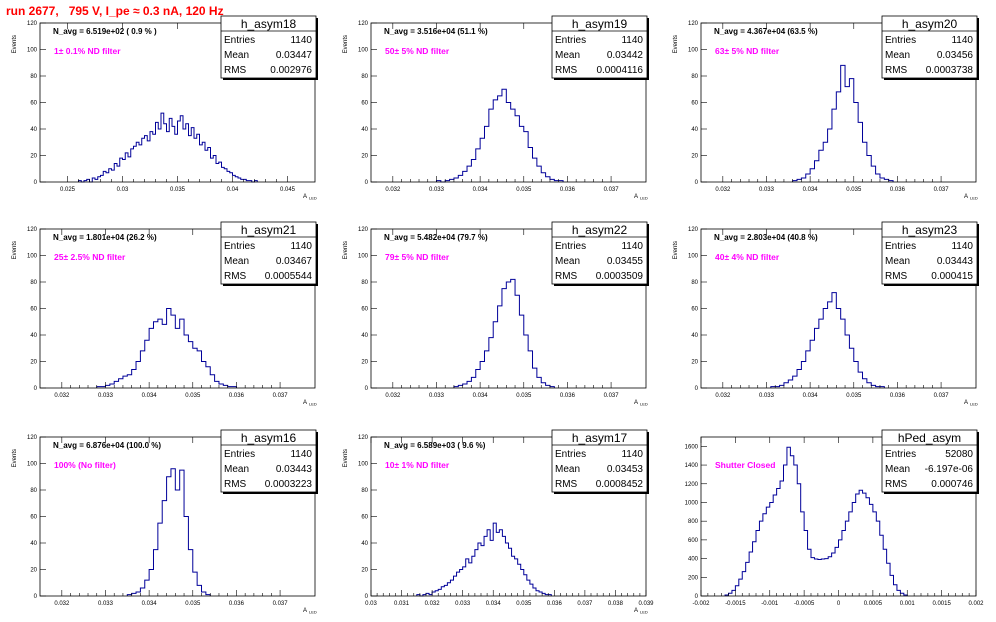  I want to click on y-tick-label: 800, so click(693, 522).